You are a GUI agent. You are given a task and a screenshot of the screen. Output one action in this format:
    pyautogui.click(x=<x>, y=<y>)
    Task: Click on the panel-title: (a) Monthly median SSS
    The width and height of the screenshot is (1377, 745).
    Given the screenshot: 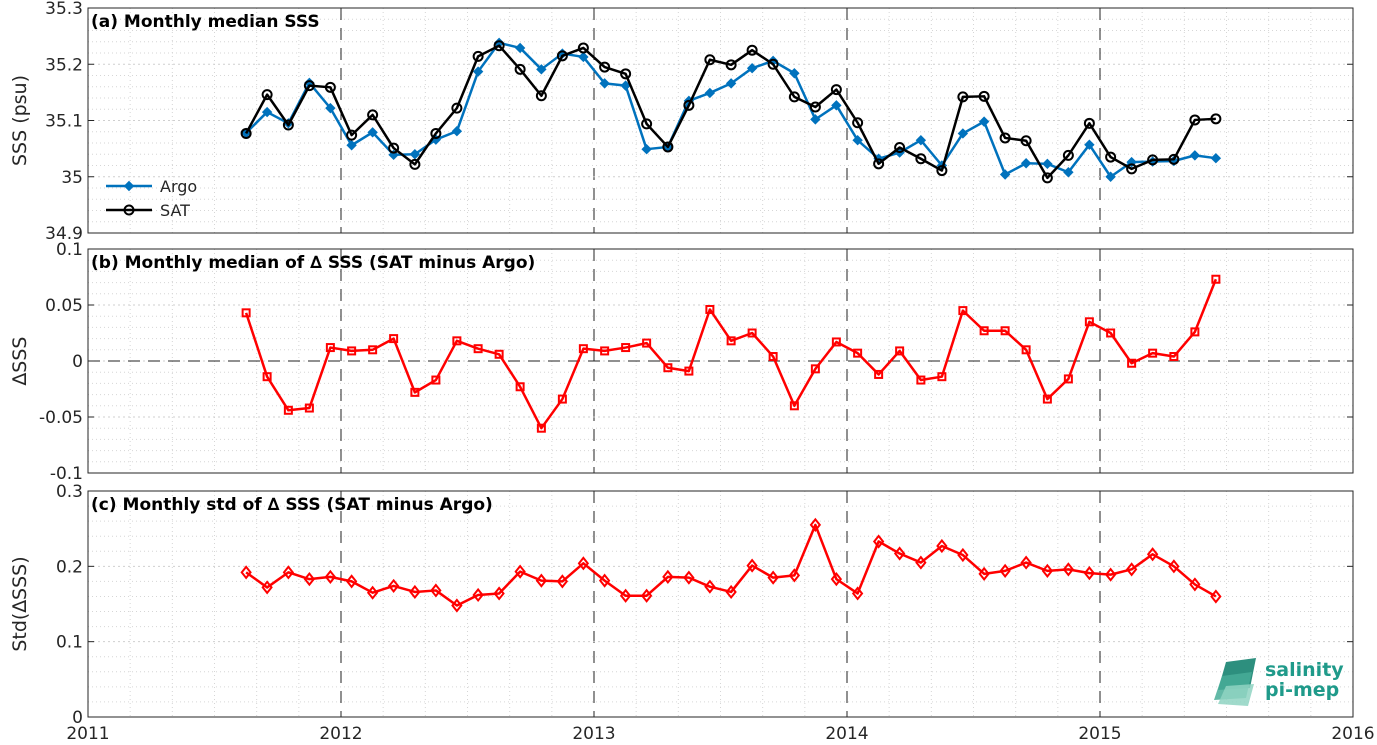 What is the action you would take?
    pyautogui.click(x=205, y=22)
    